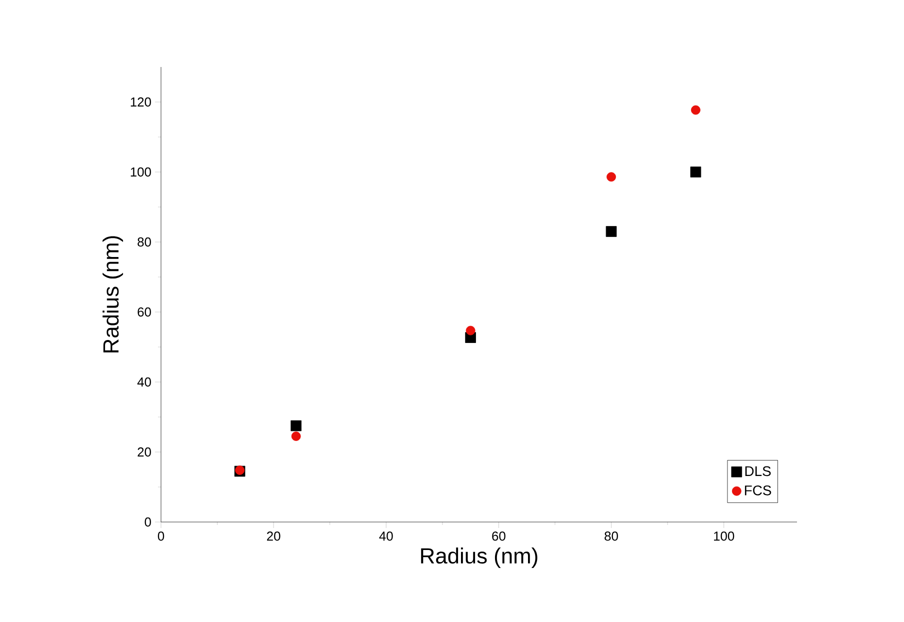 Image resolution: width=904 pixels, height=622 pixels. What do you see at coordinates (386, 536) in the screenshot?
I see `x-tick-label: 40` at bounding box center [386, 536].